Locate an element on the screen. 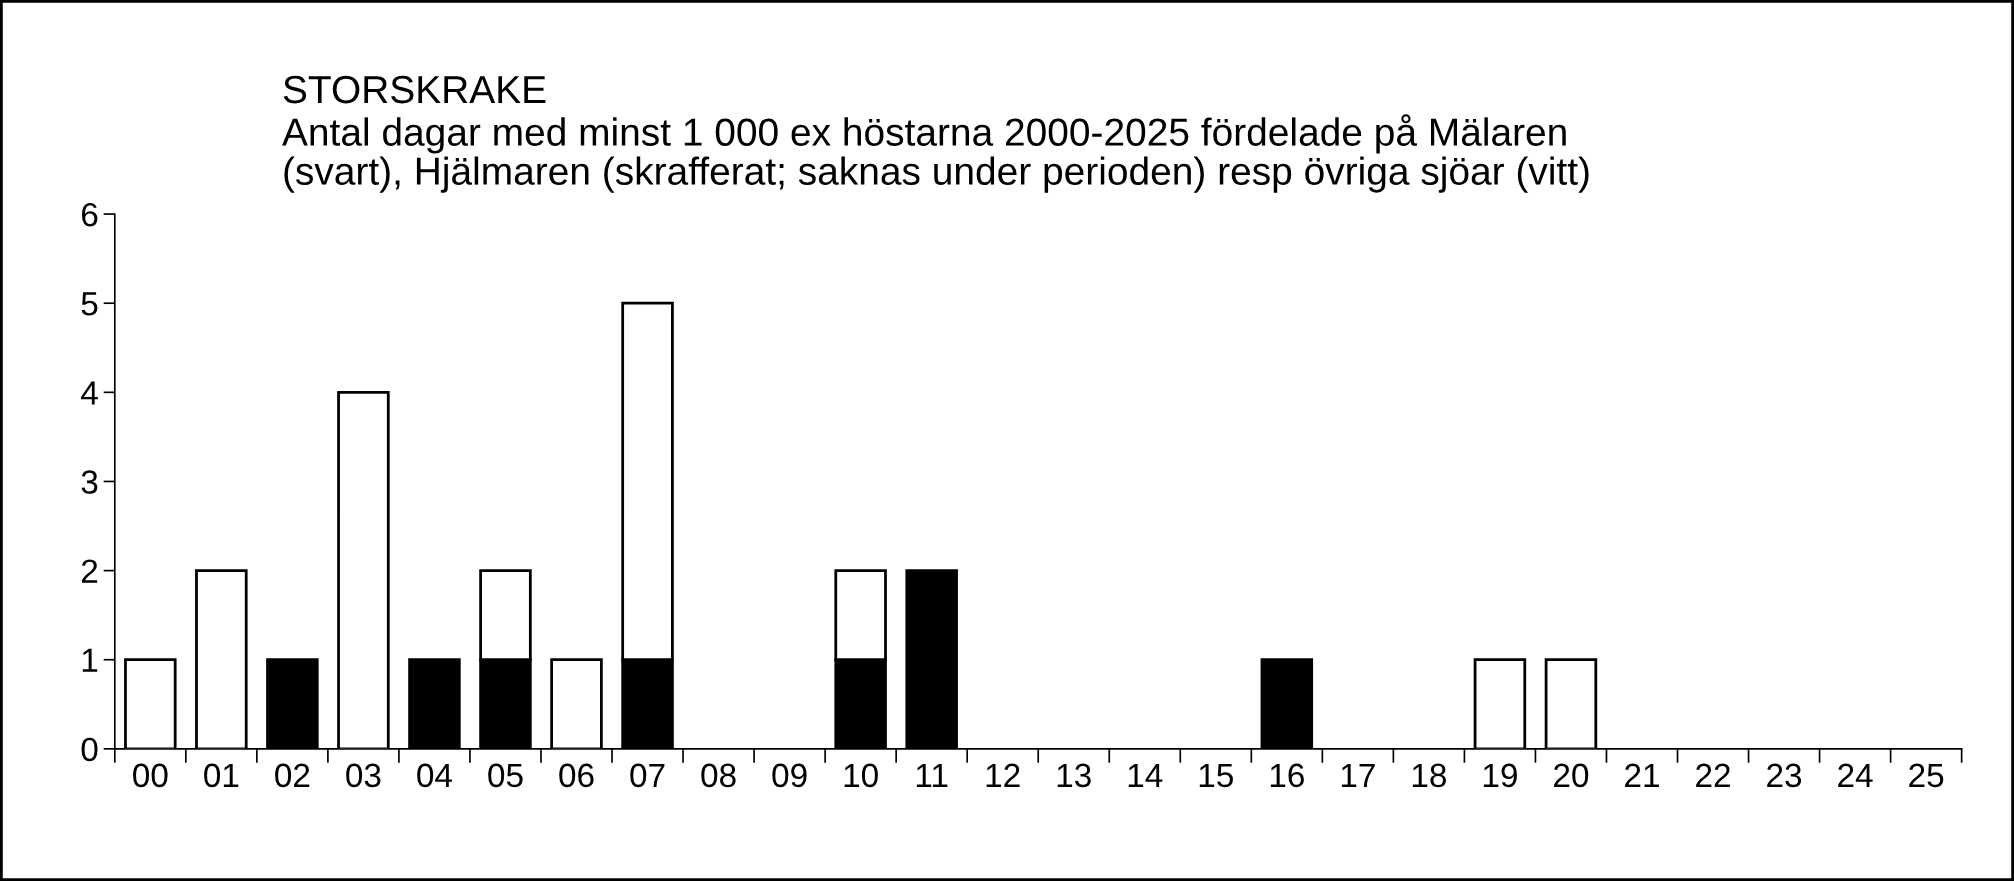 The height and width of the screenshot is (881, 2014). x-tick-label: 24 is located at coordinates (1855, 775).